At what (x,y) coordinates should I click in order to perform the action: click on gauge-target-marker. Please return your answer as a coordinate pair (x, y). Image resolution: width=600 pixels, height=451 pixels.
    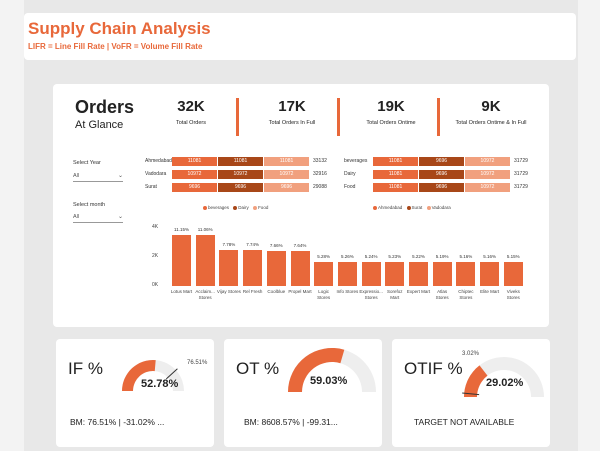
    Looking at the image, I should click on (171, 374).